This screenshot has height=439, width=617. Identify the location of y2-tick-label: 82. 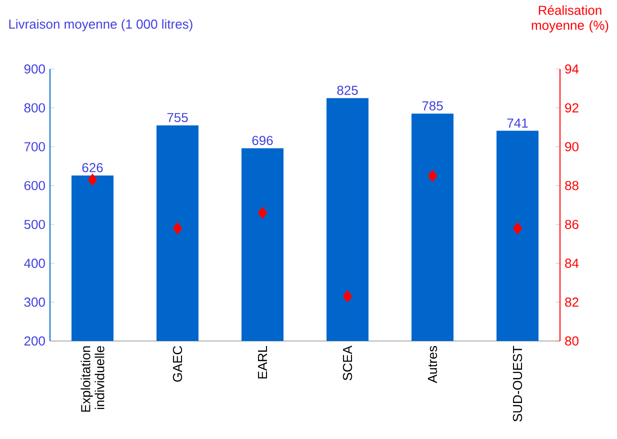
(571, 302).